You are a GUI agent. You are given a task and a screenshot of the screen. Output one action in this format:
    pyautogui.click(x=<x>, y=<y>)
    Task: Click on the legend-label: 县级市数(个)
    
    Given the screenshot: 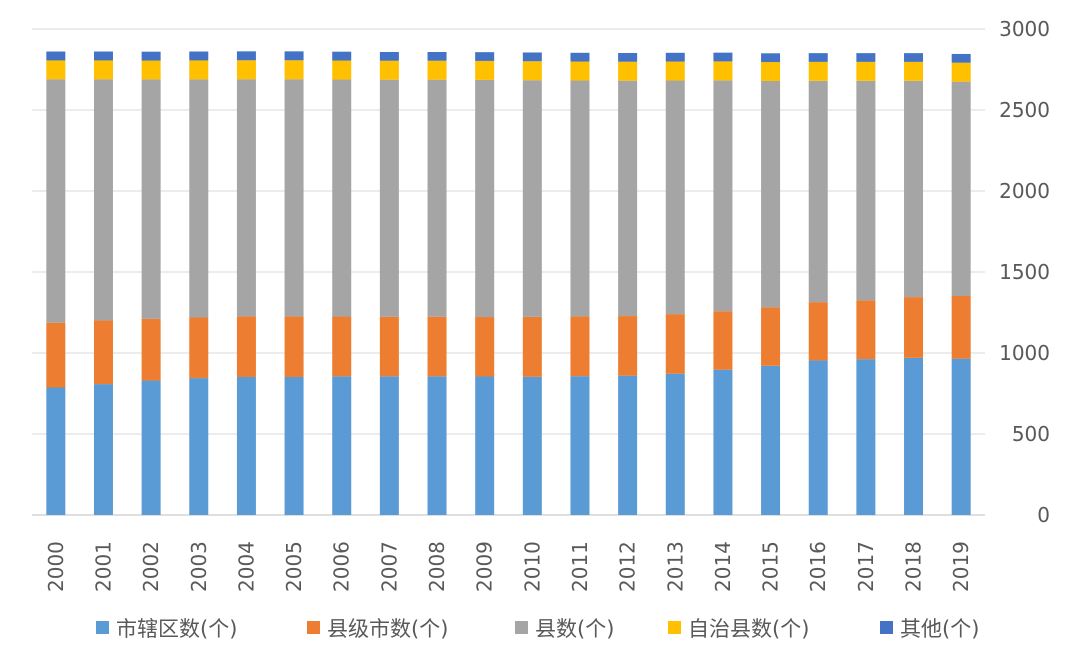 What is the action you would take?
    pyautogui.click(x=387, y=629)
    